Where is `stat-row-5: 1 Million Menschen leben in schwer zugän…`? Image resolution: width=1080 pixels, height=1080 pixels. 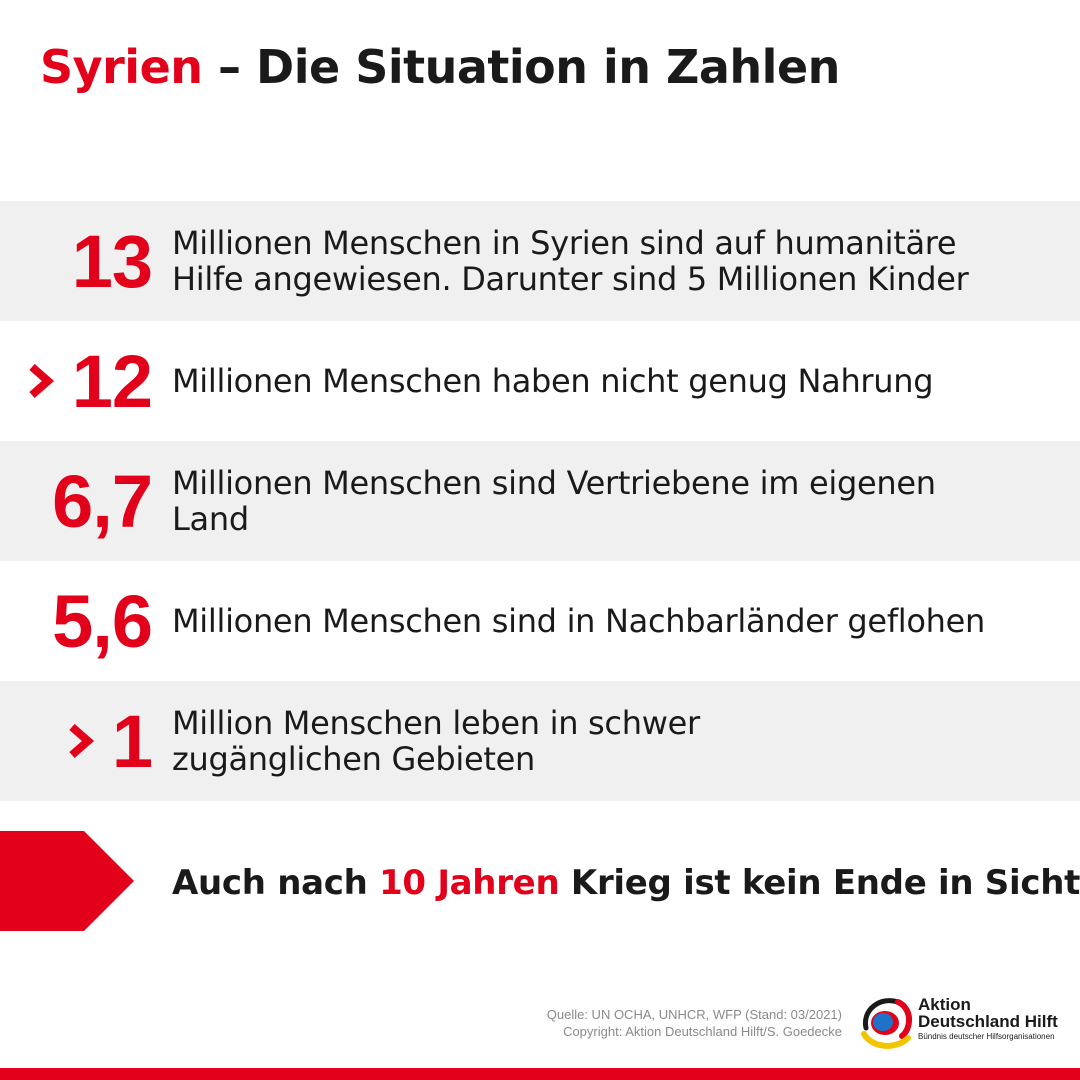 stat-row-5: 1 Million Menschen leben in schwer zugän… is located at coordinates (540, 741).